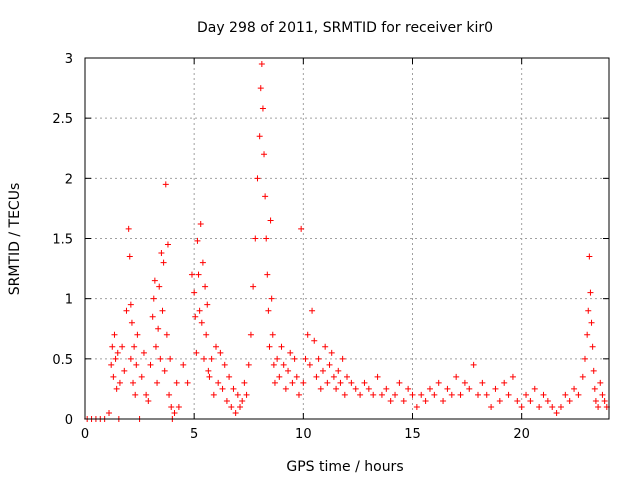  What do you see at coordinates (62, 119) in the screenshot?
I see `y-tick-label: 2.5` at bounding box center [62, 119].